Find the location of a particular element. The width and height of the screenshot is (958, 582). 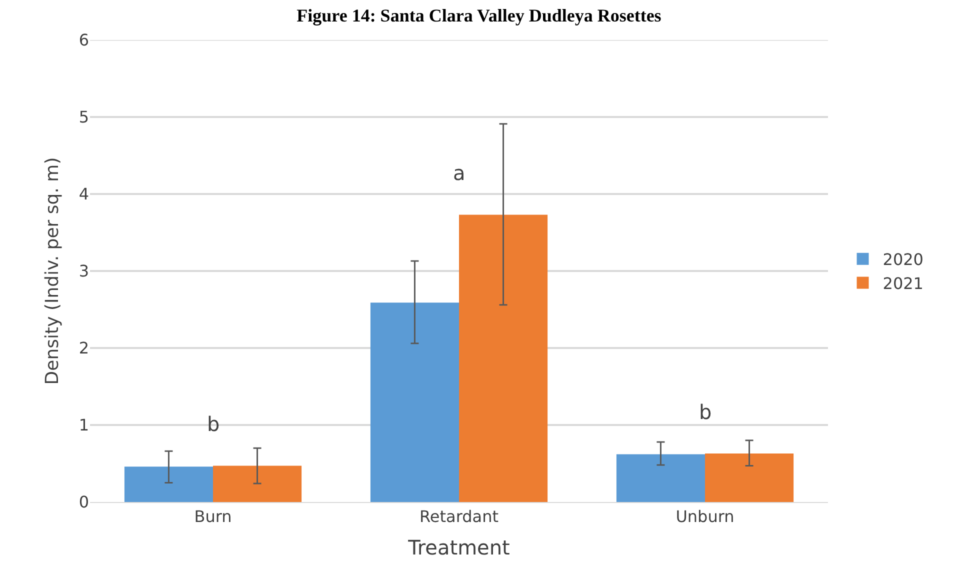

y-tick-label: 5 is located at coordinates (83, 117).